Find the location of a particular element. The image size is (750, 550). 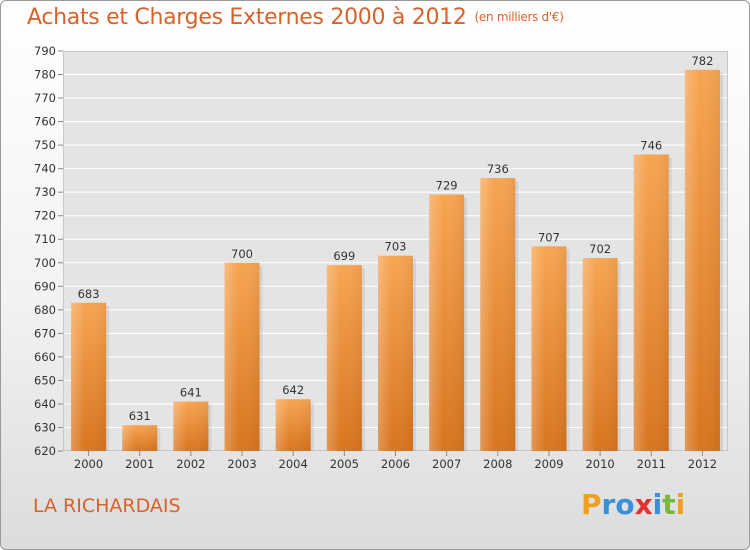

data-label-2006: 703 is located at coordinates (396, 247).